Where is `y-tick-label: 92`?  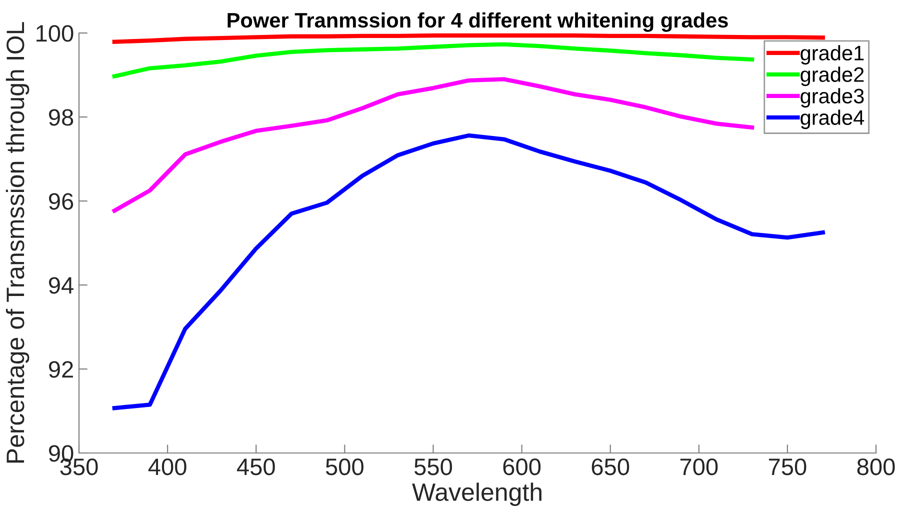 y-tick-label: 92 is located at coordinates (60, 369).